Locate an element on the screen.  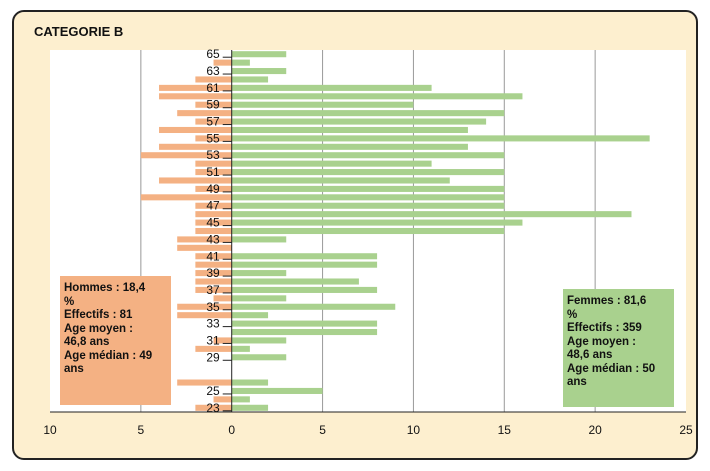
age-label: 55 is located at coordinates (213, 138).